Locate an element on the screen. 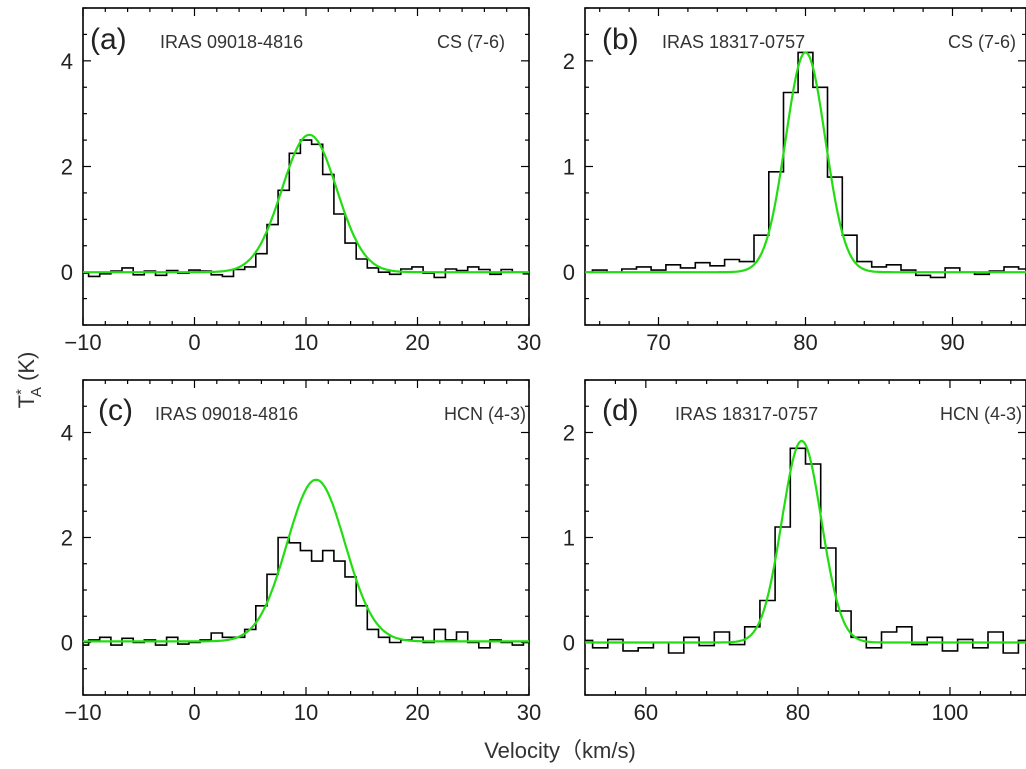 The image size is (1026, 769). panel-c-observed-spectrum is located at coordinates (306, 592).